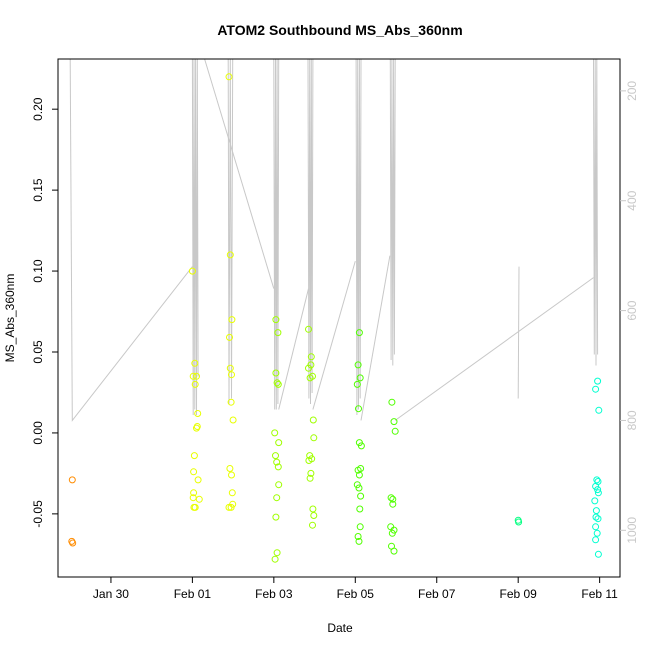 The image size is (650, 655). I want to click on x-tick-label: Feb 09, so click(519, 594).